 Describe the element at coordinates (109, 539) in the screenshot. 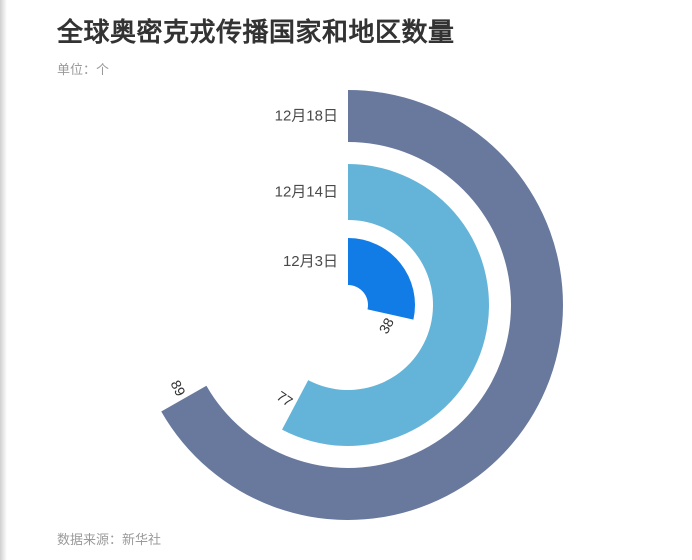

I see `data-source-label: 数据来源：新华社` at that location.